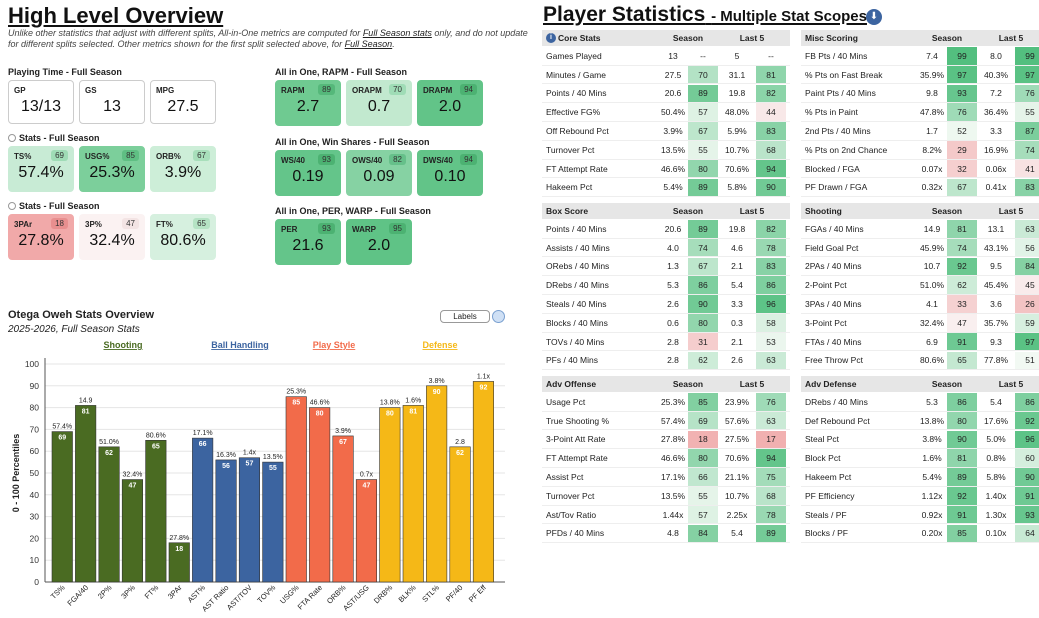 The height and width of the screenshot is (618, 1039). Describe the element at coordinates (920, 459) in the screenshot. I see `table-row: Block Pct 1.6% 81 0.8% 60` at that location.